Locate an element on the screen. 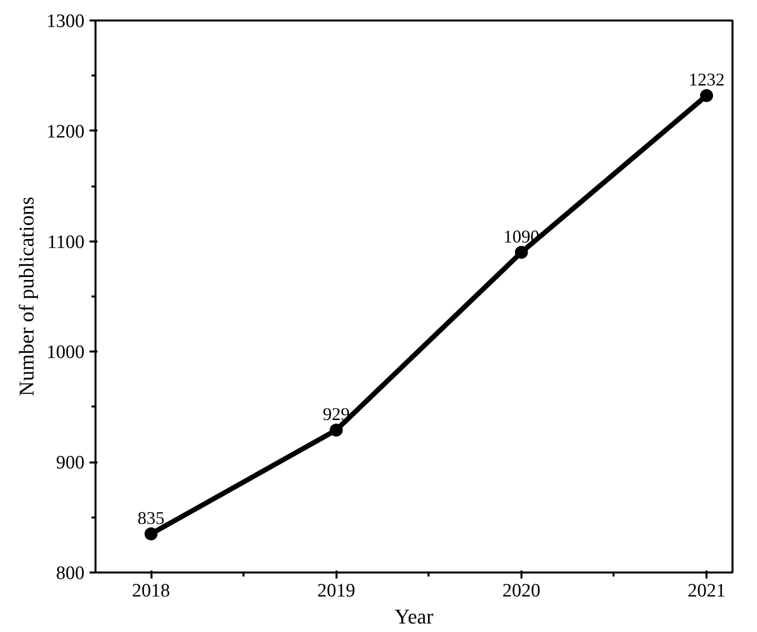 The width and height of the screenshot is (757, 632). x-tick-label: 2021 is located at coordinates (707, 591).